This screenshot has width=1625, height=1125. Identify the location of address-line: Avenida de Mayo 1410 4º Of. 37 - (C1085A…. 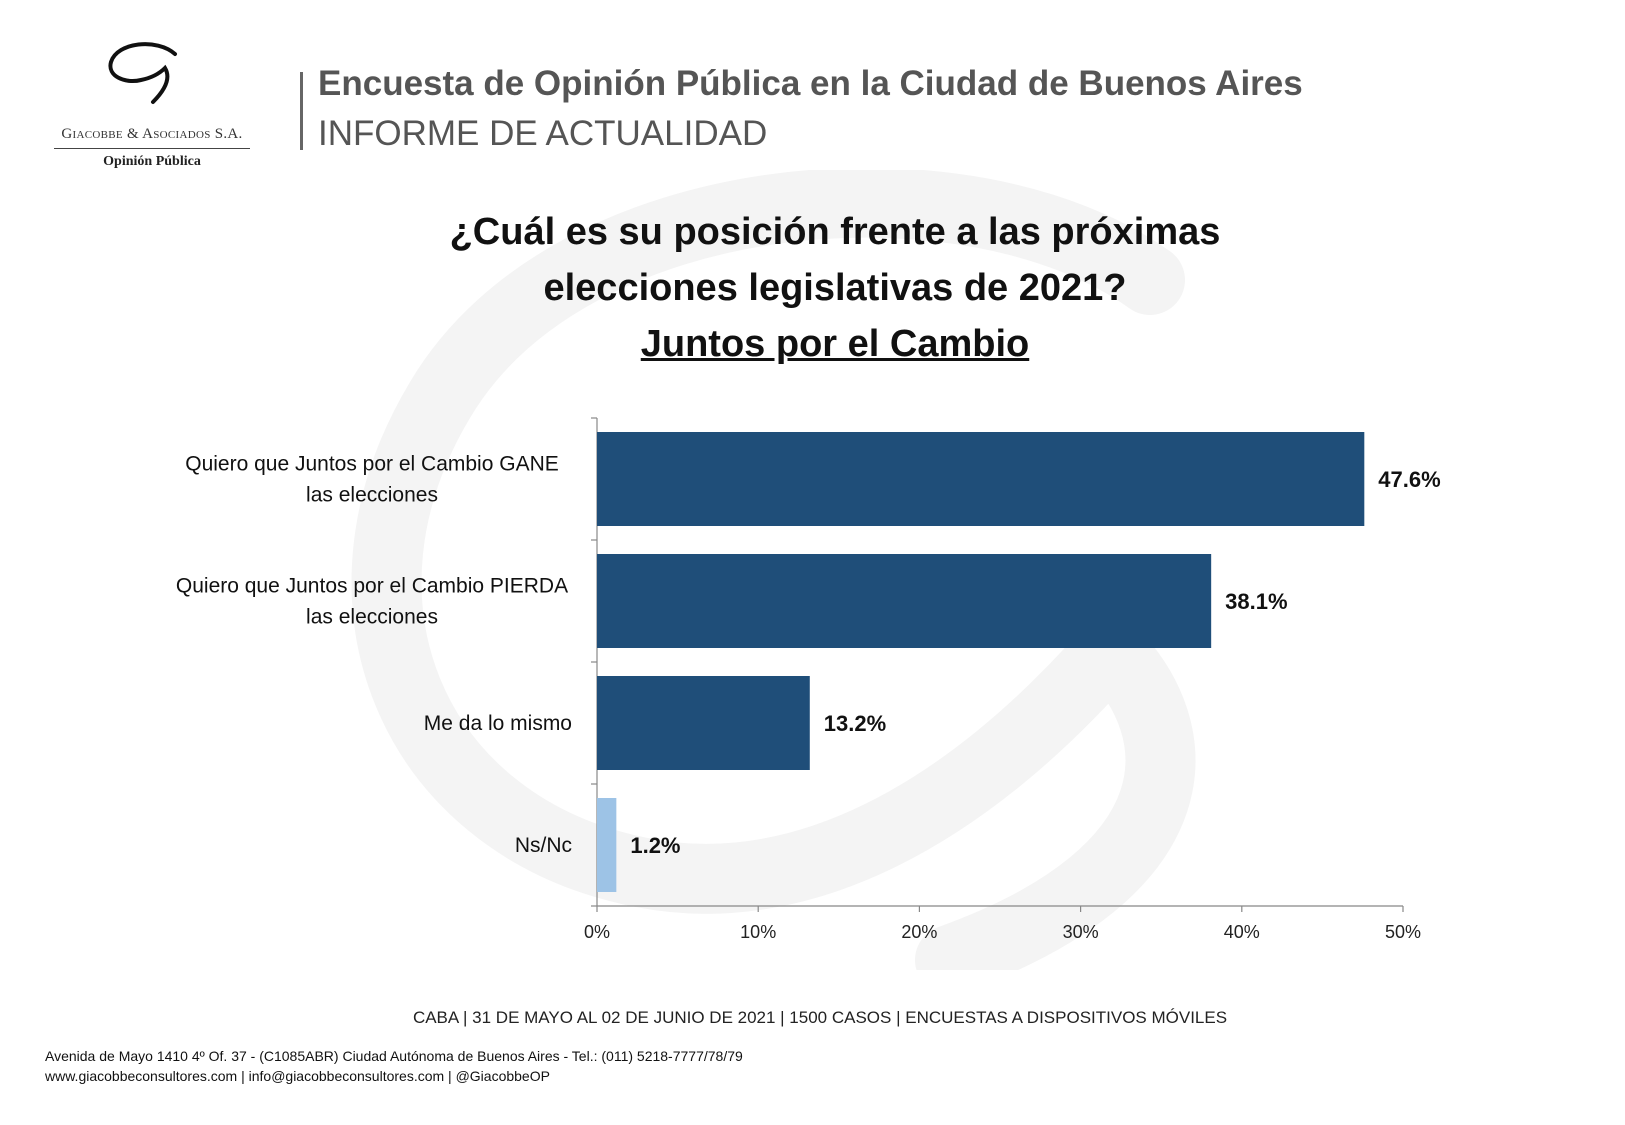
(394, 1056).